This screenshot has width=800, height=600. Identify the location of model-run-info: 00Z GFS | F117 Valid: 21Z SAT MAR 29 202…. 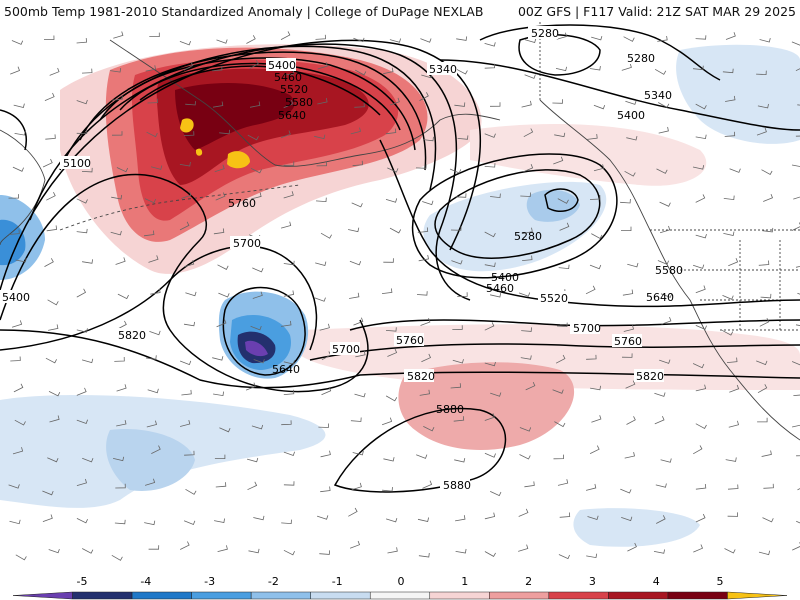
(656, 11).